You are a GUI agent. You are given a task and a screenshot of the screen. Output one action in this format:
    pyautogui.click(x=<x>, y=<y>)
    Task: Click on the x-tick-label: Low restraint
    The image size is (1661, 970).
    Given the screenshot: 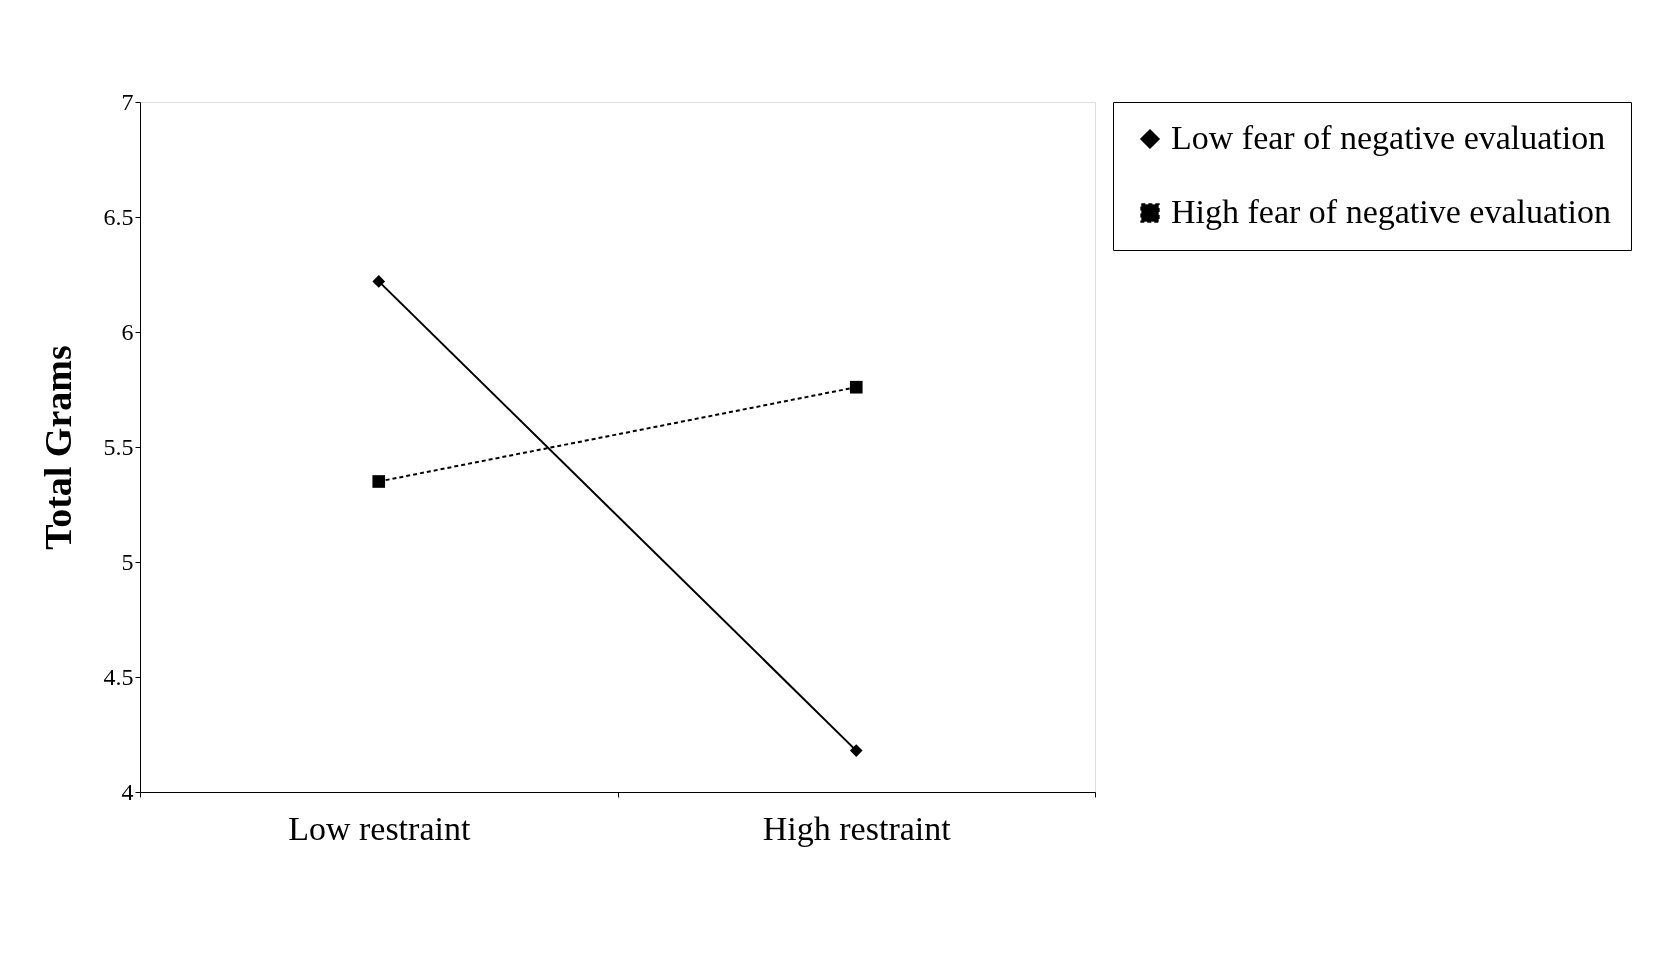 What is the action you would take?
    pyautogui.click(x=379, y=828)
    